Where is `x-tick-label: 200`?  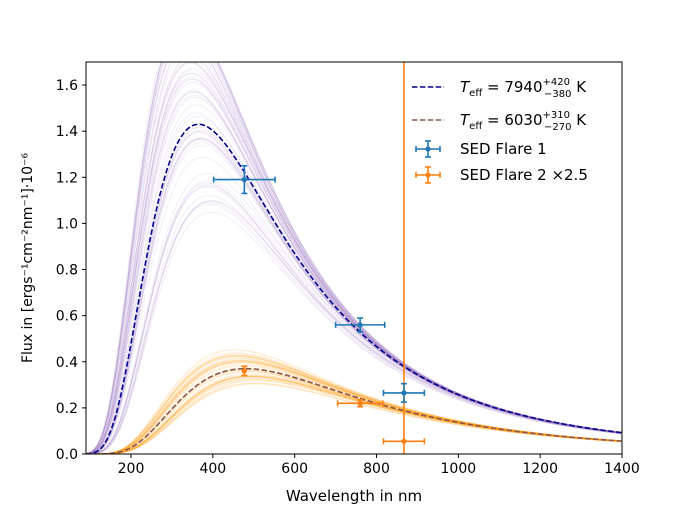
x-tick-label: 200 is located at coordinates (131, 469).